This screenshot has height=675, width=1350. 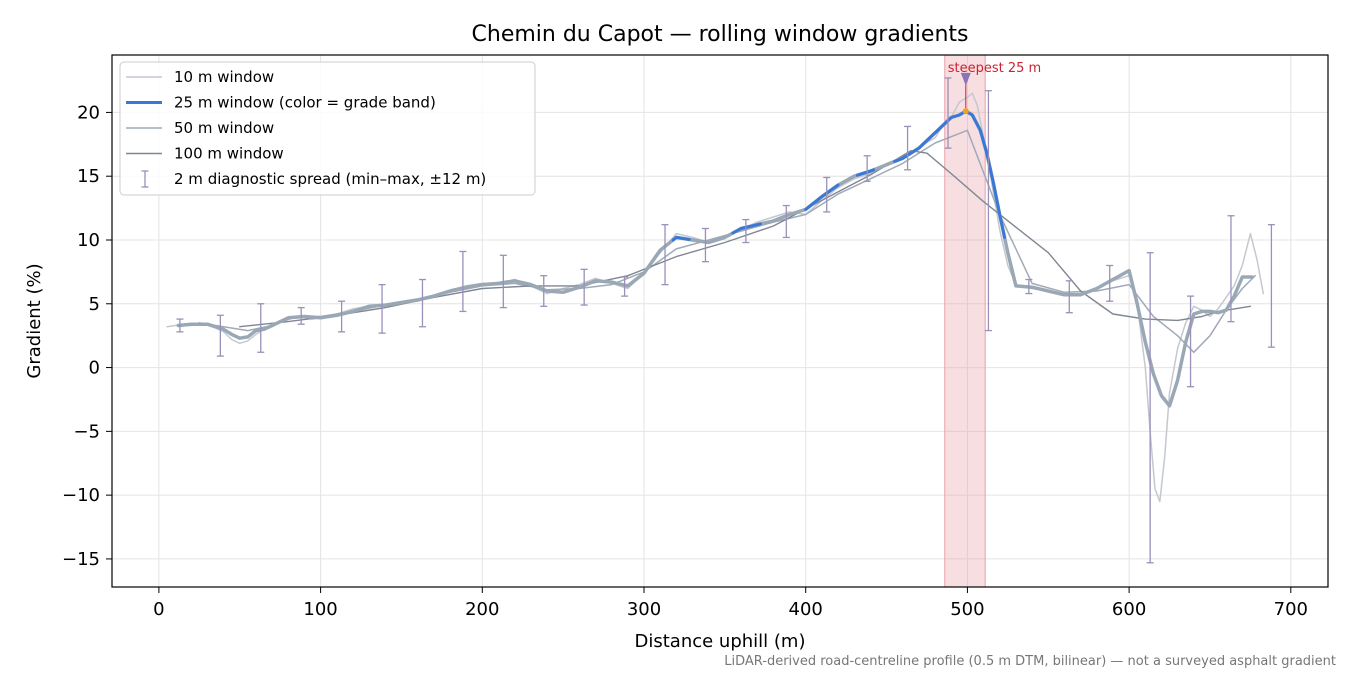 I want to click on y-tick-label: 5, so click(x=94, y=304).